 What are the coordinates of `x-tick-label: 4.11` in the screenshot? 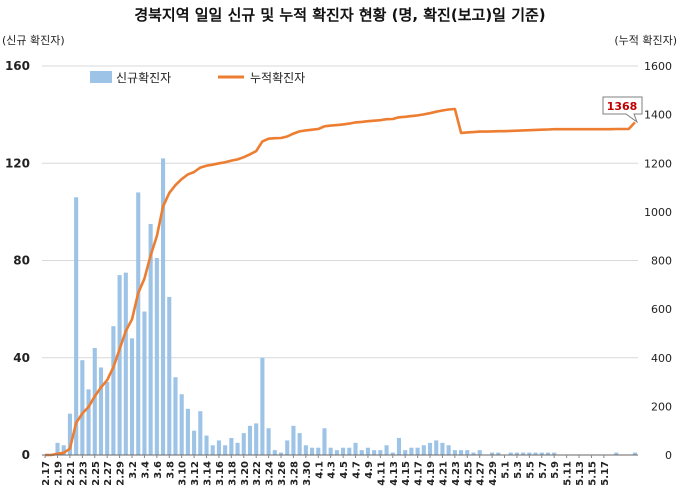 It's located at (381, 473).